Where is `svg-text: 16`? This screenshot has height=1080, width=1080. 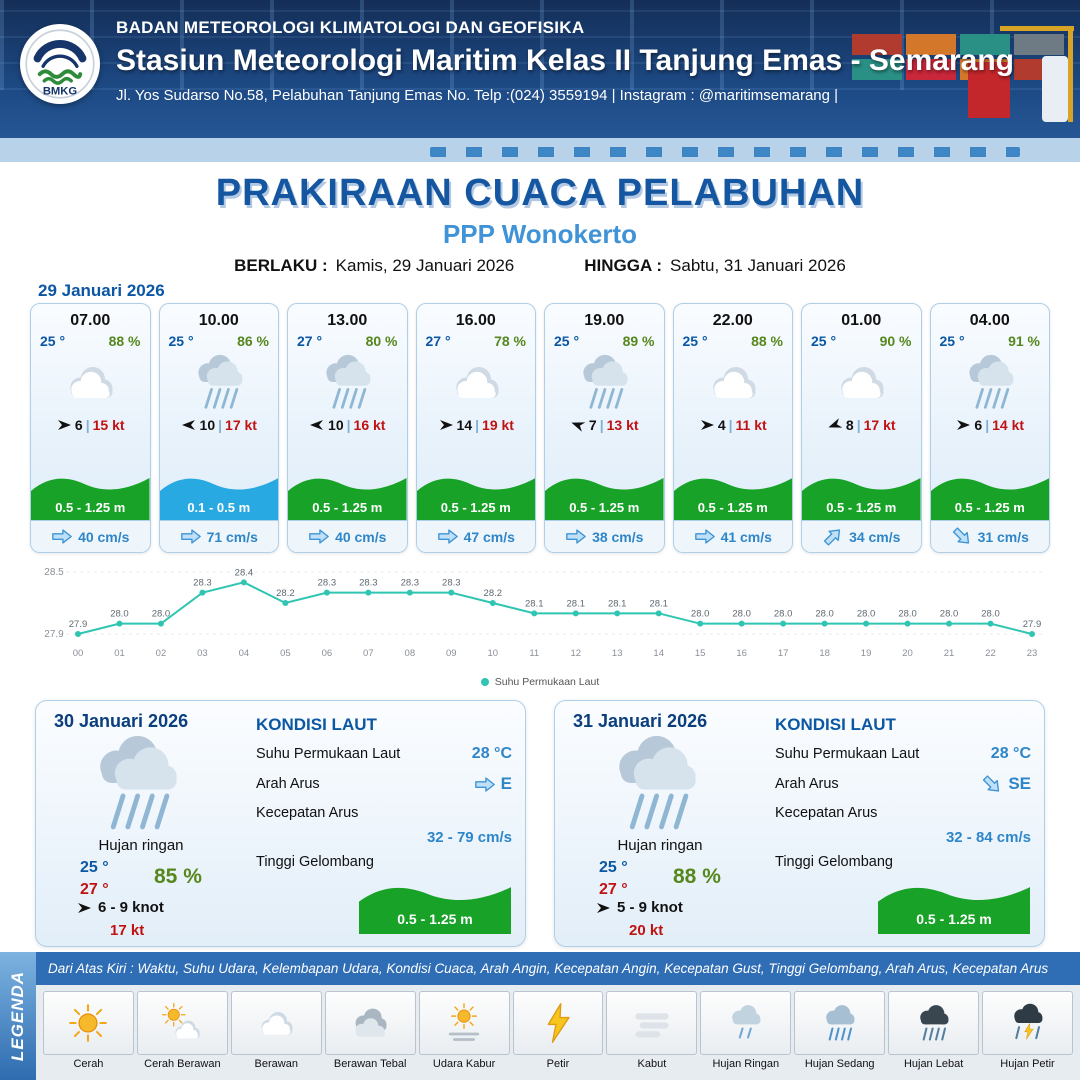
svg-text: 16 is located at coordinates (741, 653).